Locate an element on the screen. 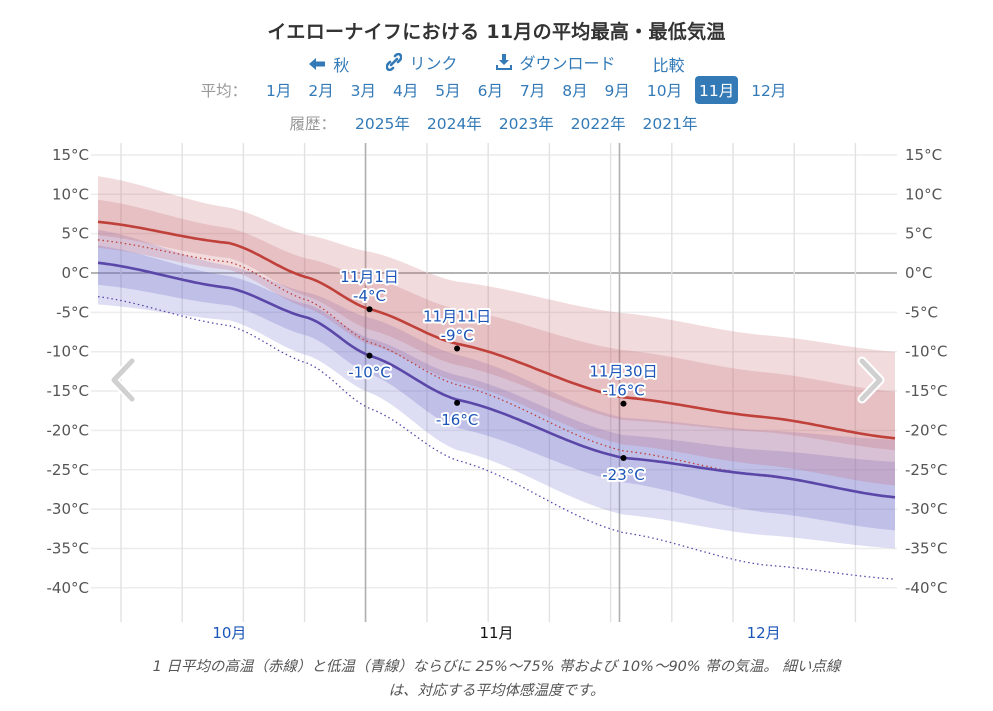 The width and height of the screenshot is (993, 711). history-link-2021: 2021年 is located at coordinates (670, 124).